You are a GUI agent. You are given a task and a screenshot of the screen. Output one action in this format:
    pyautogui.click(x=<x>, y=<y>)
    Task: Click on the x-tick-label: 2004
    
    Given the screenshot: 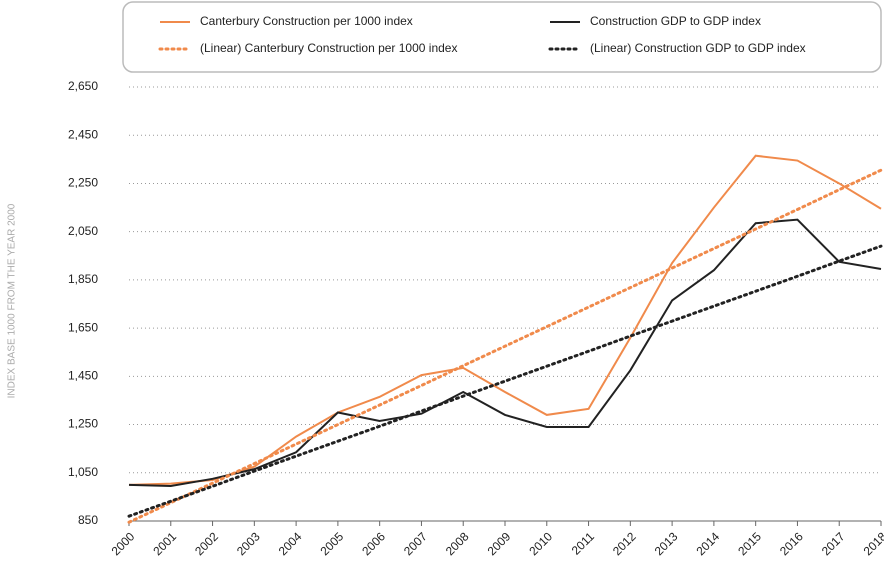 What is the action you would take?
    pyautogui.click(x=290, y=543)
    